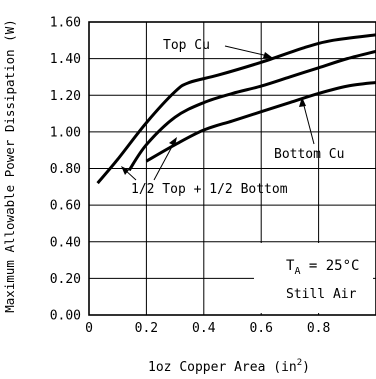 This screenshot has height=379, width=376. Describe the element at coordinates (321, 294) in the screenshot. I see `label-still-air: Still Air` at that location.